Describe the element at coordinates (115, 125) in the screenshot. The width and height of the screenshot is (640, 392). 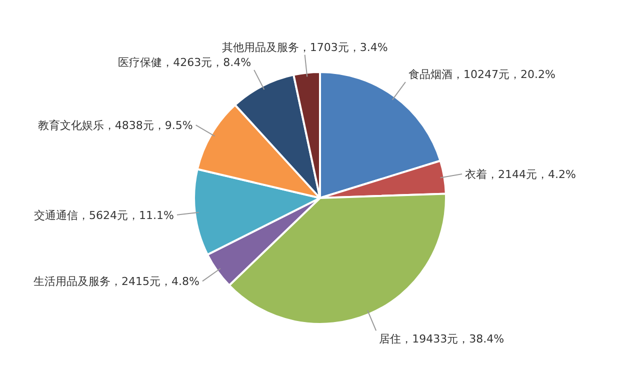
I see `slice-label: 教育文化娱乐，4838元，9.5%` at that location.